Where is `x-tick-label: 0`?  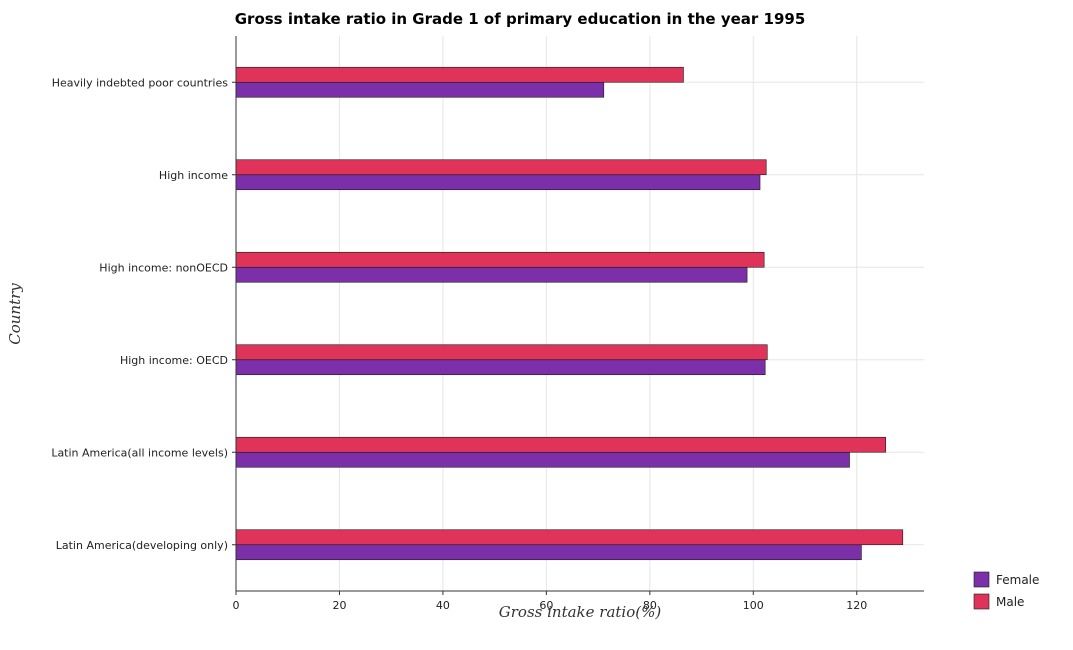
x-tick-label: 0 is located at coordinates (236, 605).